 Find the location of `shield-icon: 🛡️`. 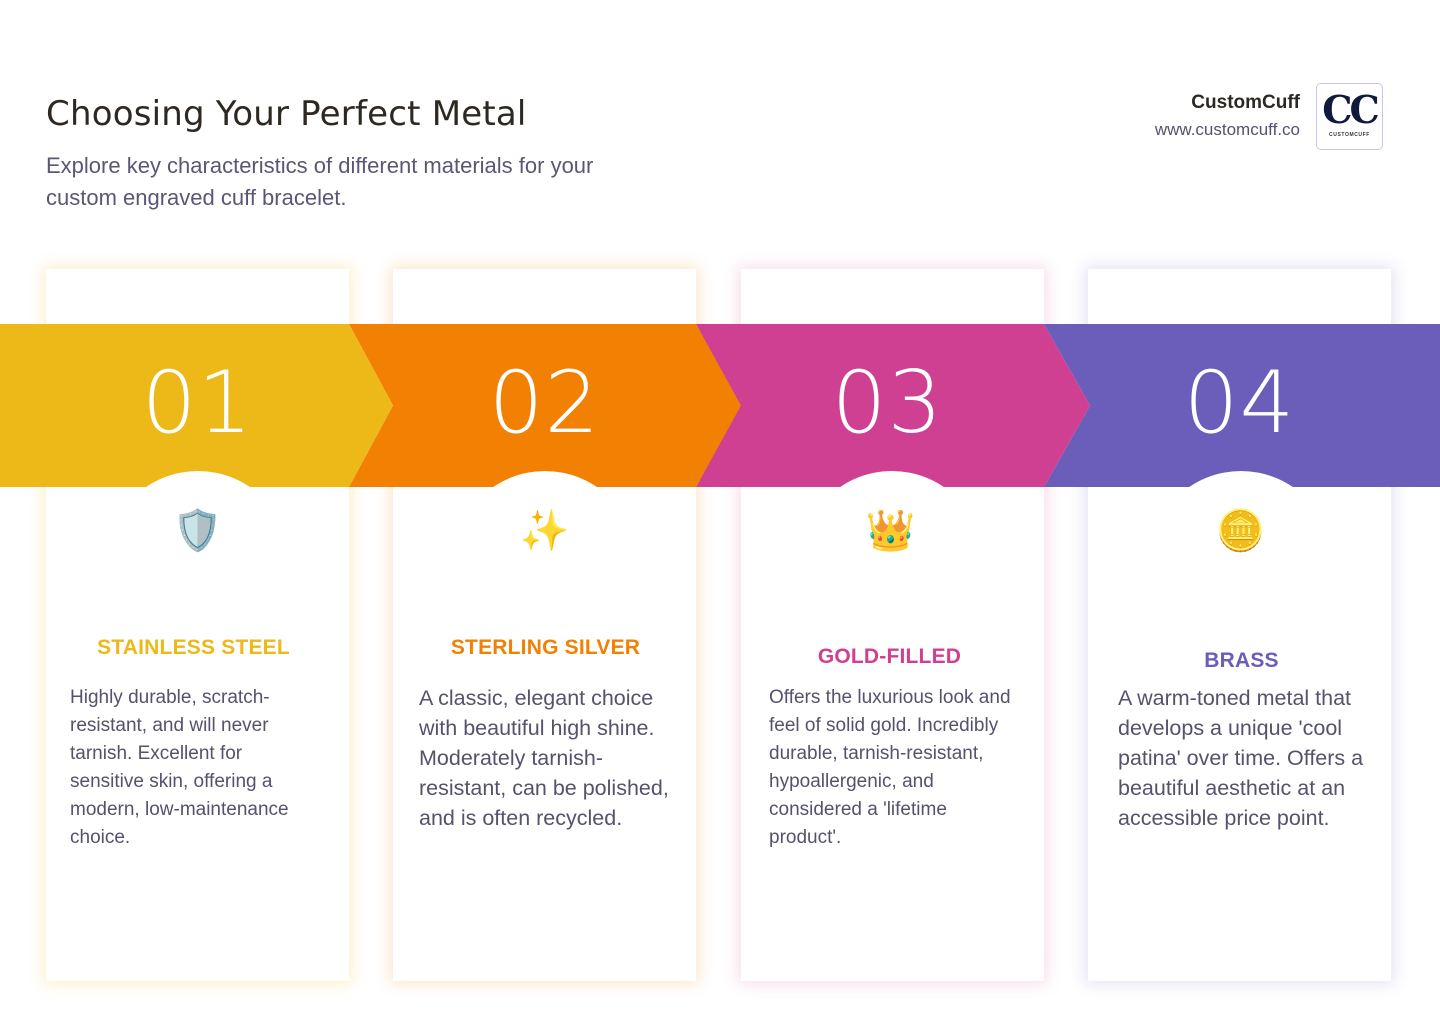

shield-icon: 🛡️ is located at coordinates (197, 531).